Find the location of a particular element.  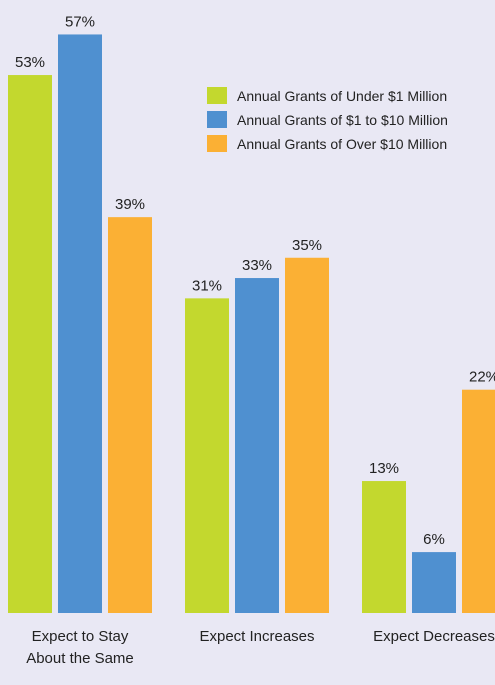

category-label: Expect Decreases is located at coordinates (434, 636).